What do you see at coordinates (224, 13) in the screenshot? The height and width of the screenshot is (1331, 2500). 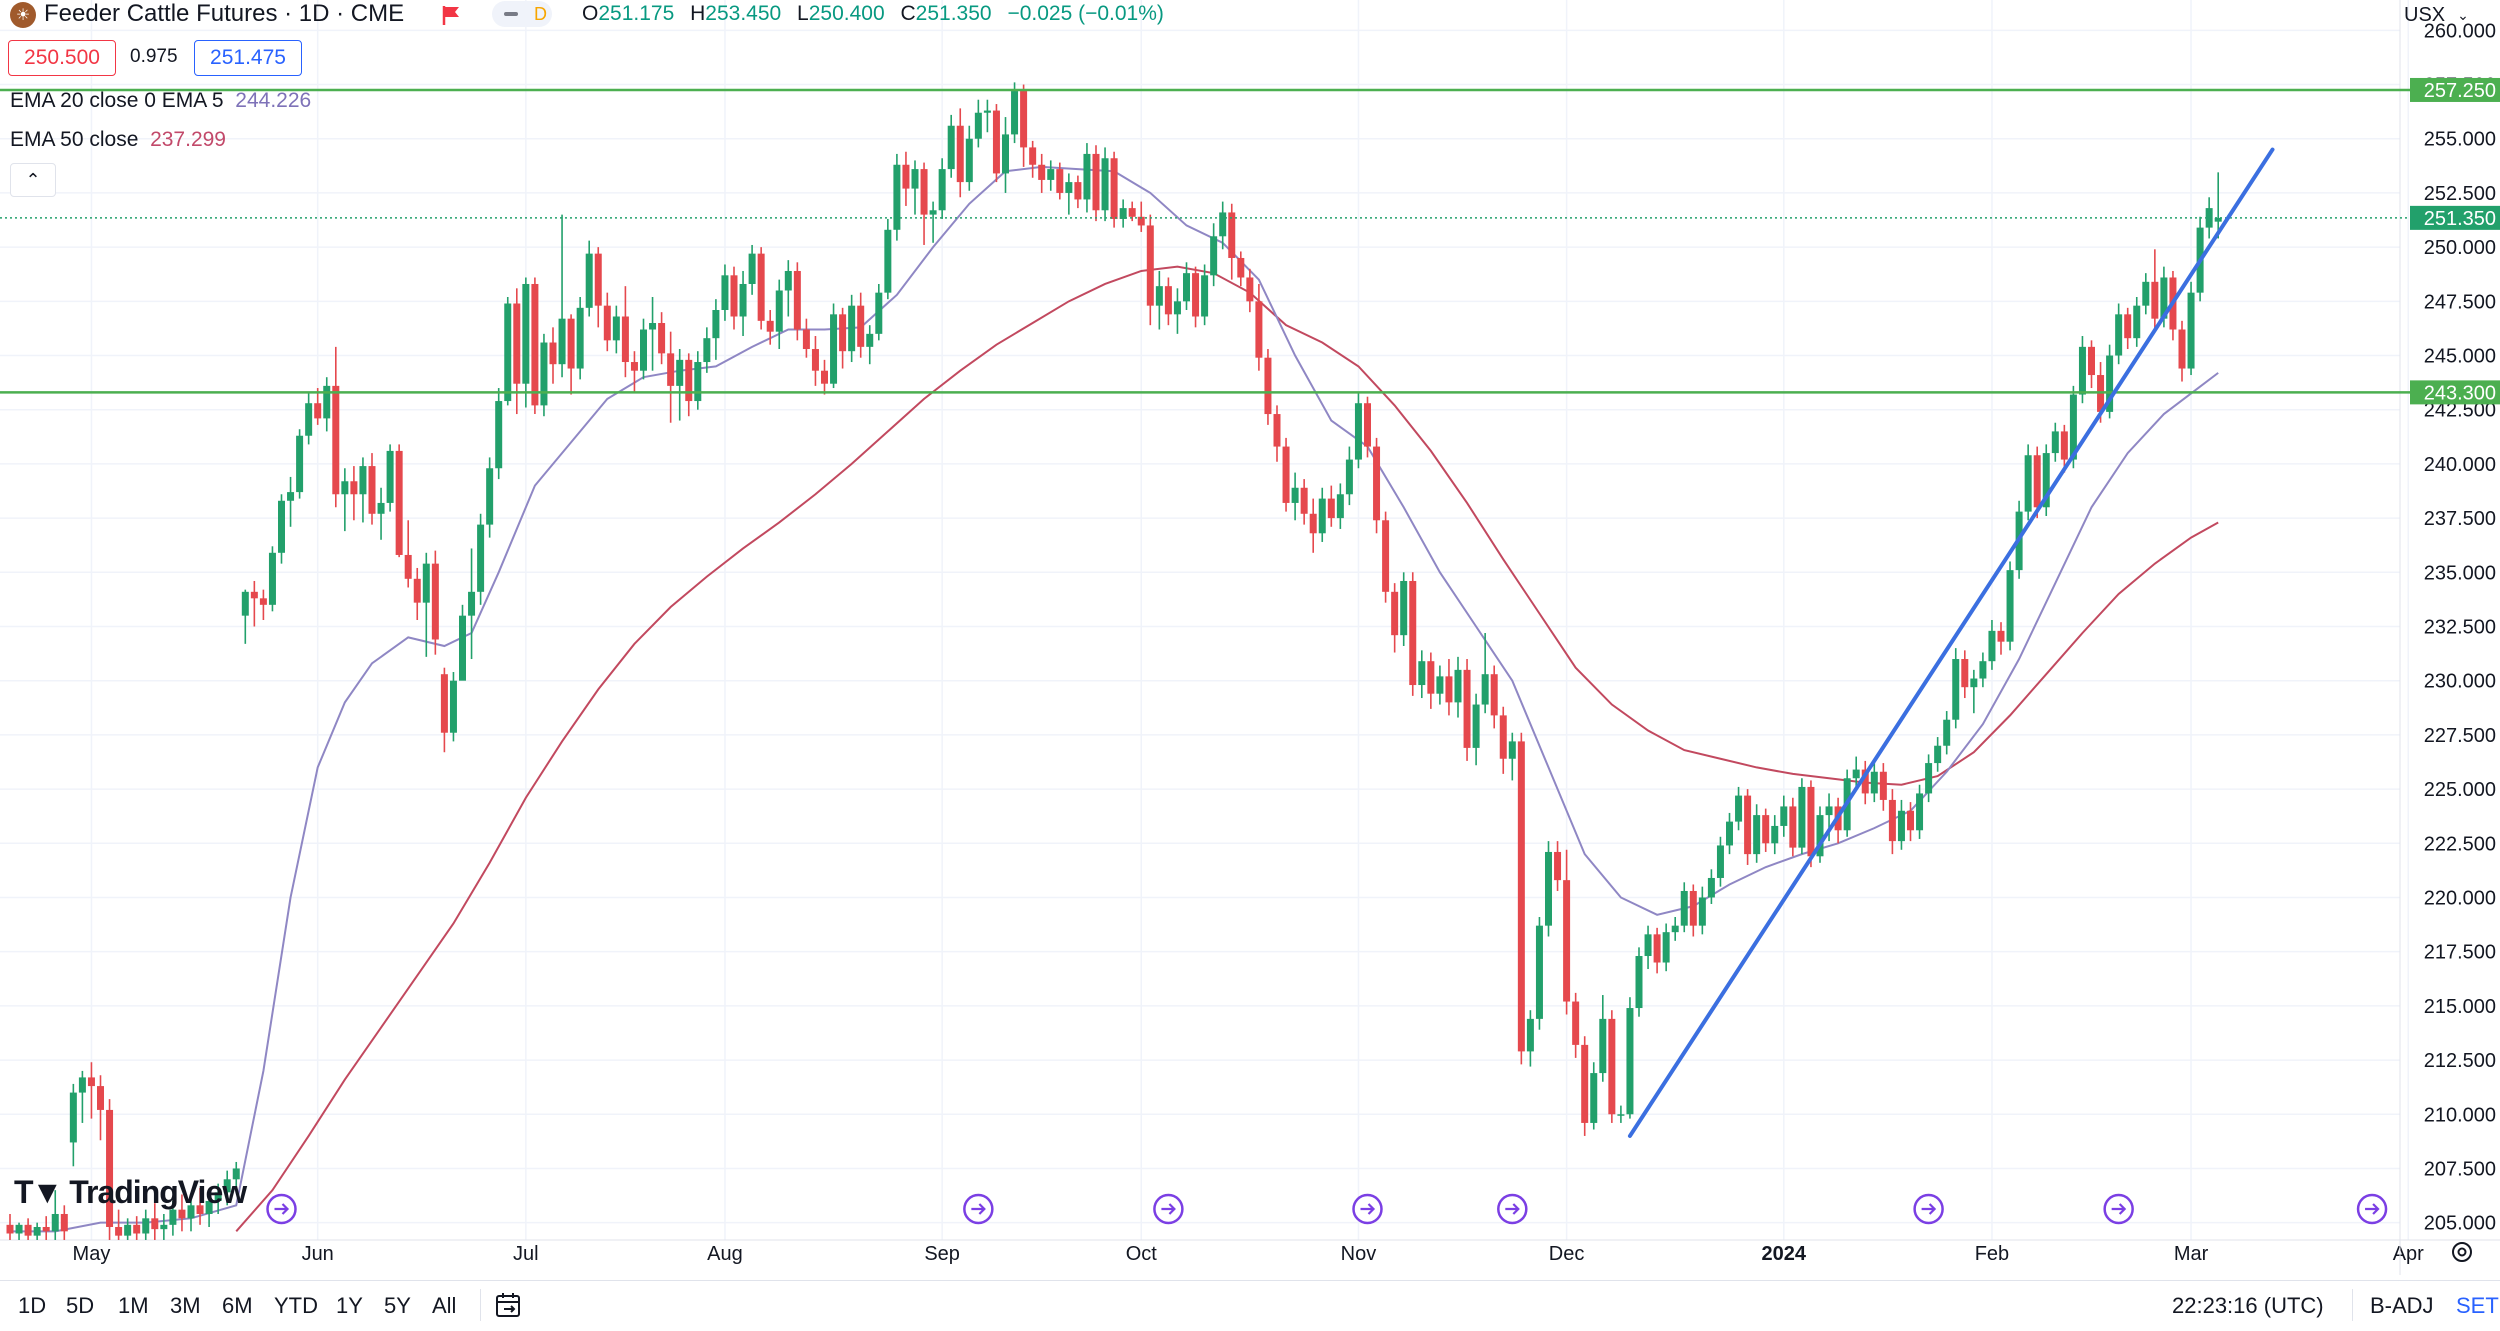 I see `symbol-title: Feeder Cattle Futures · 1D · CME` at bounding box center [224, 13].